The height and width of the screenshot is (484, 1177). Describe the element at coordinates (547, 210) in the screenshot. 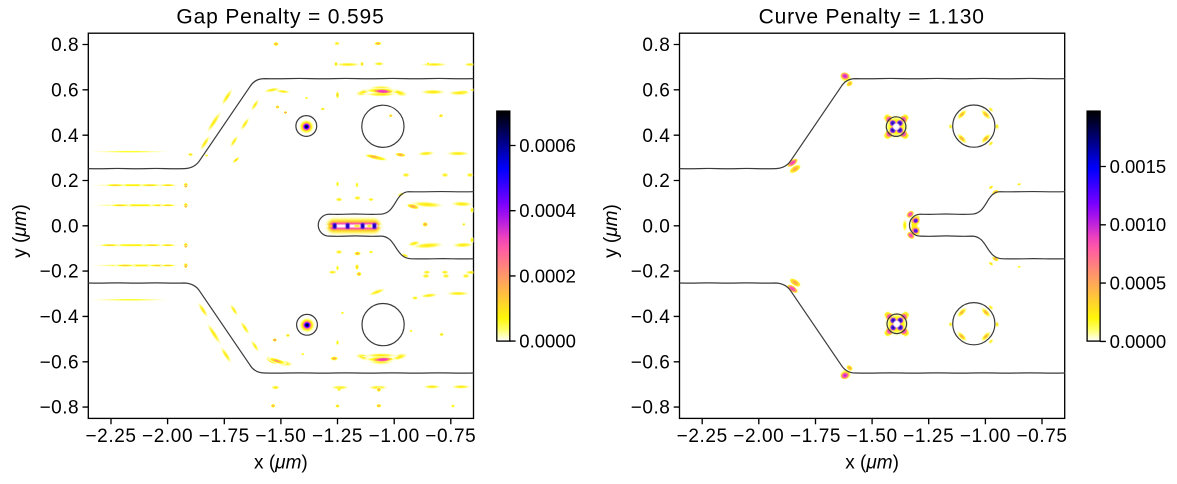

I see `svg-text: 0.0004` at that location.